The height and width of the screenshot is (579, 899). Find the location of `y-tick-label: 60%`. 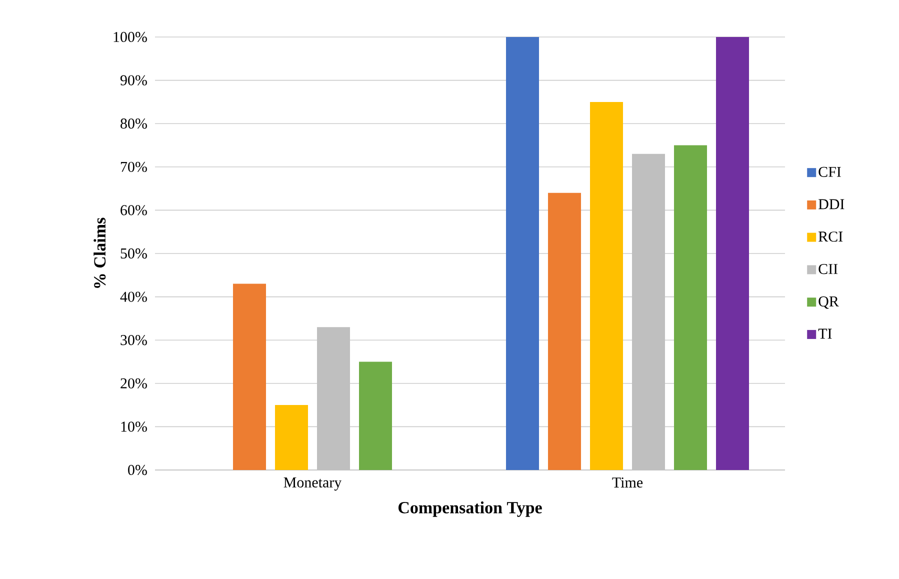

y-tick-label: 60% is located at coordinates (133, 210).